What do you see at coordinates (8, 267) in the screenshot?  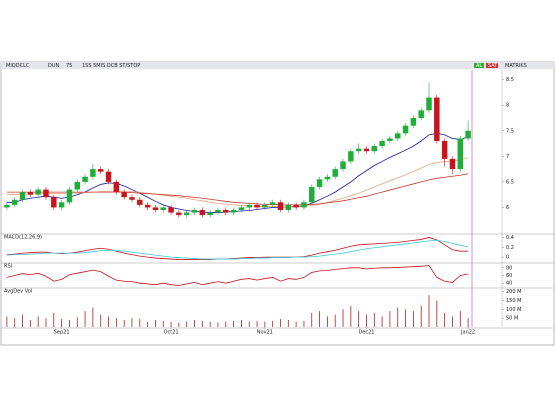 I see `panel-title: RSI` at bounding box center [8, 267].